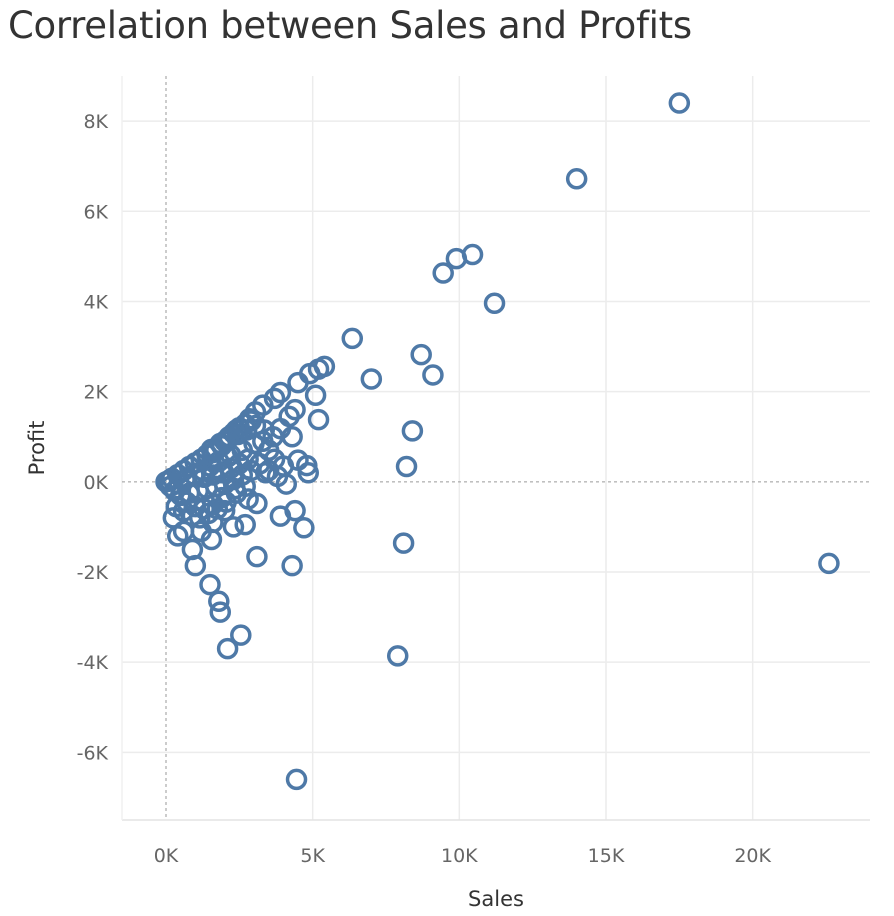  What do you see at coordinates (459, 856) in the screenshot?
I see `x-tick-label: 10K` at bounding box center [459, 856].